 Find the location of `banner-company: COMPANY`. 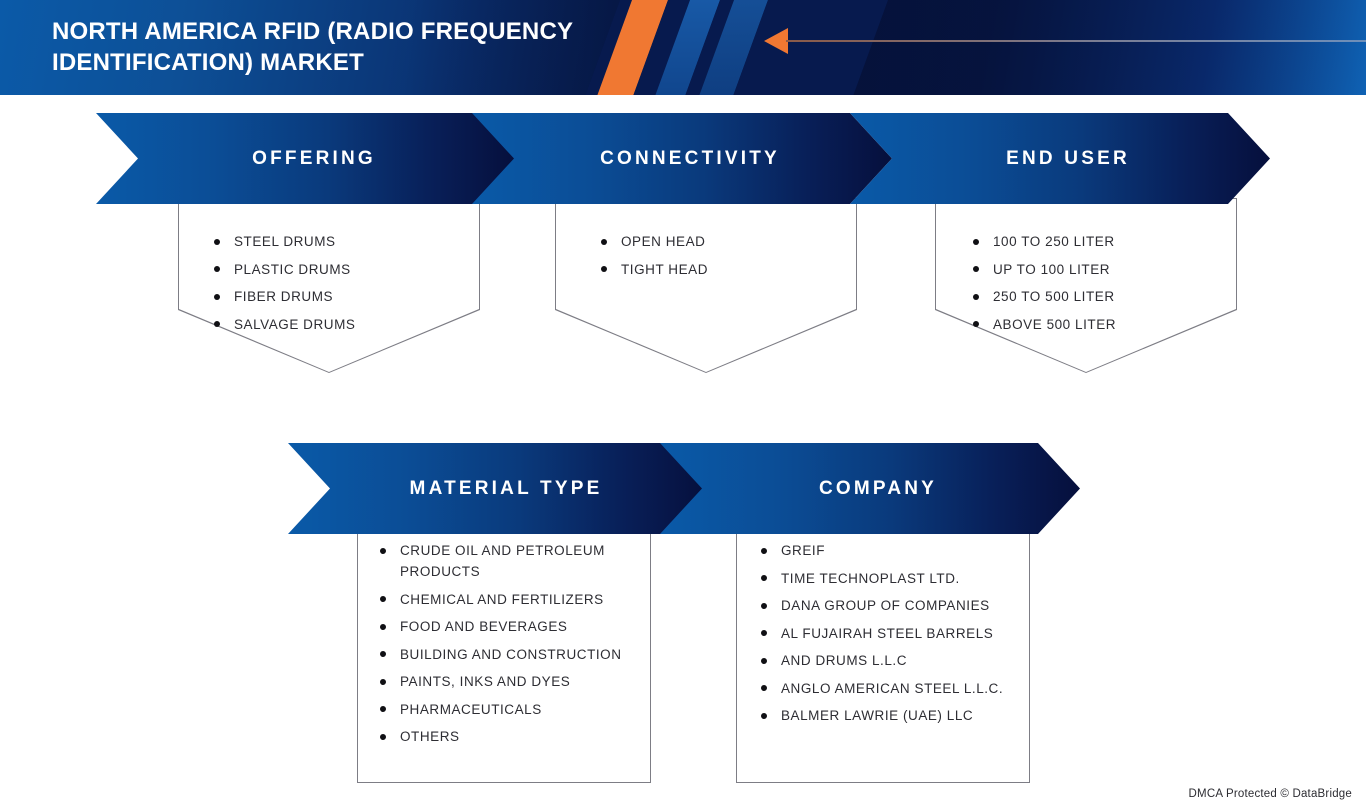

banner-company: COMPANY is located at coordinates (870, 488).